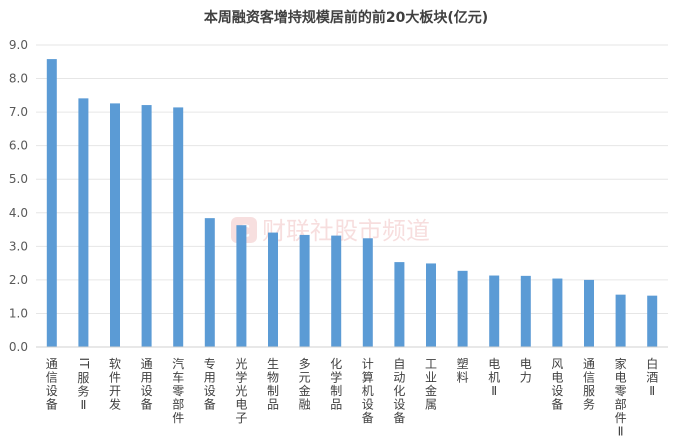  Describe the element at coordinates (431, 378) in the screenshot. I see `x-category-label-char: 业` at that location.